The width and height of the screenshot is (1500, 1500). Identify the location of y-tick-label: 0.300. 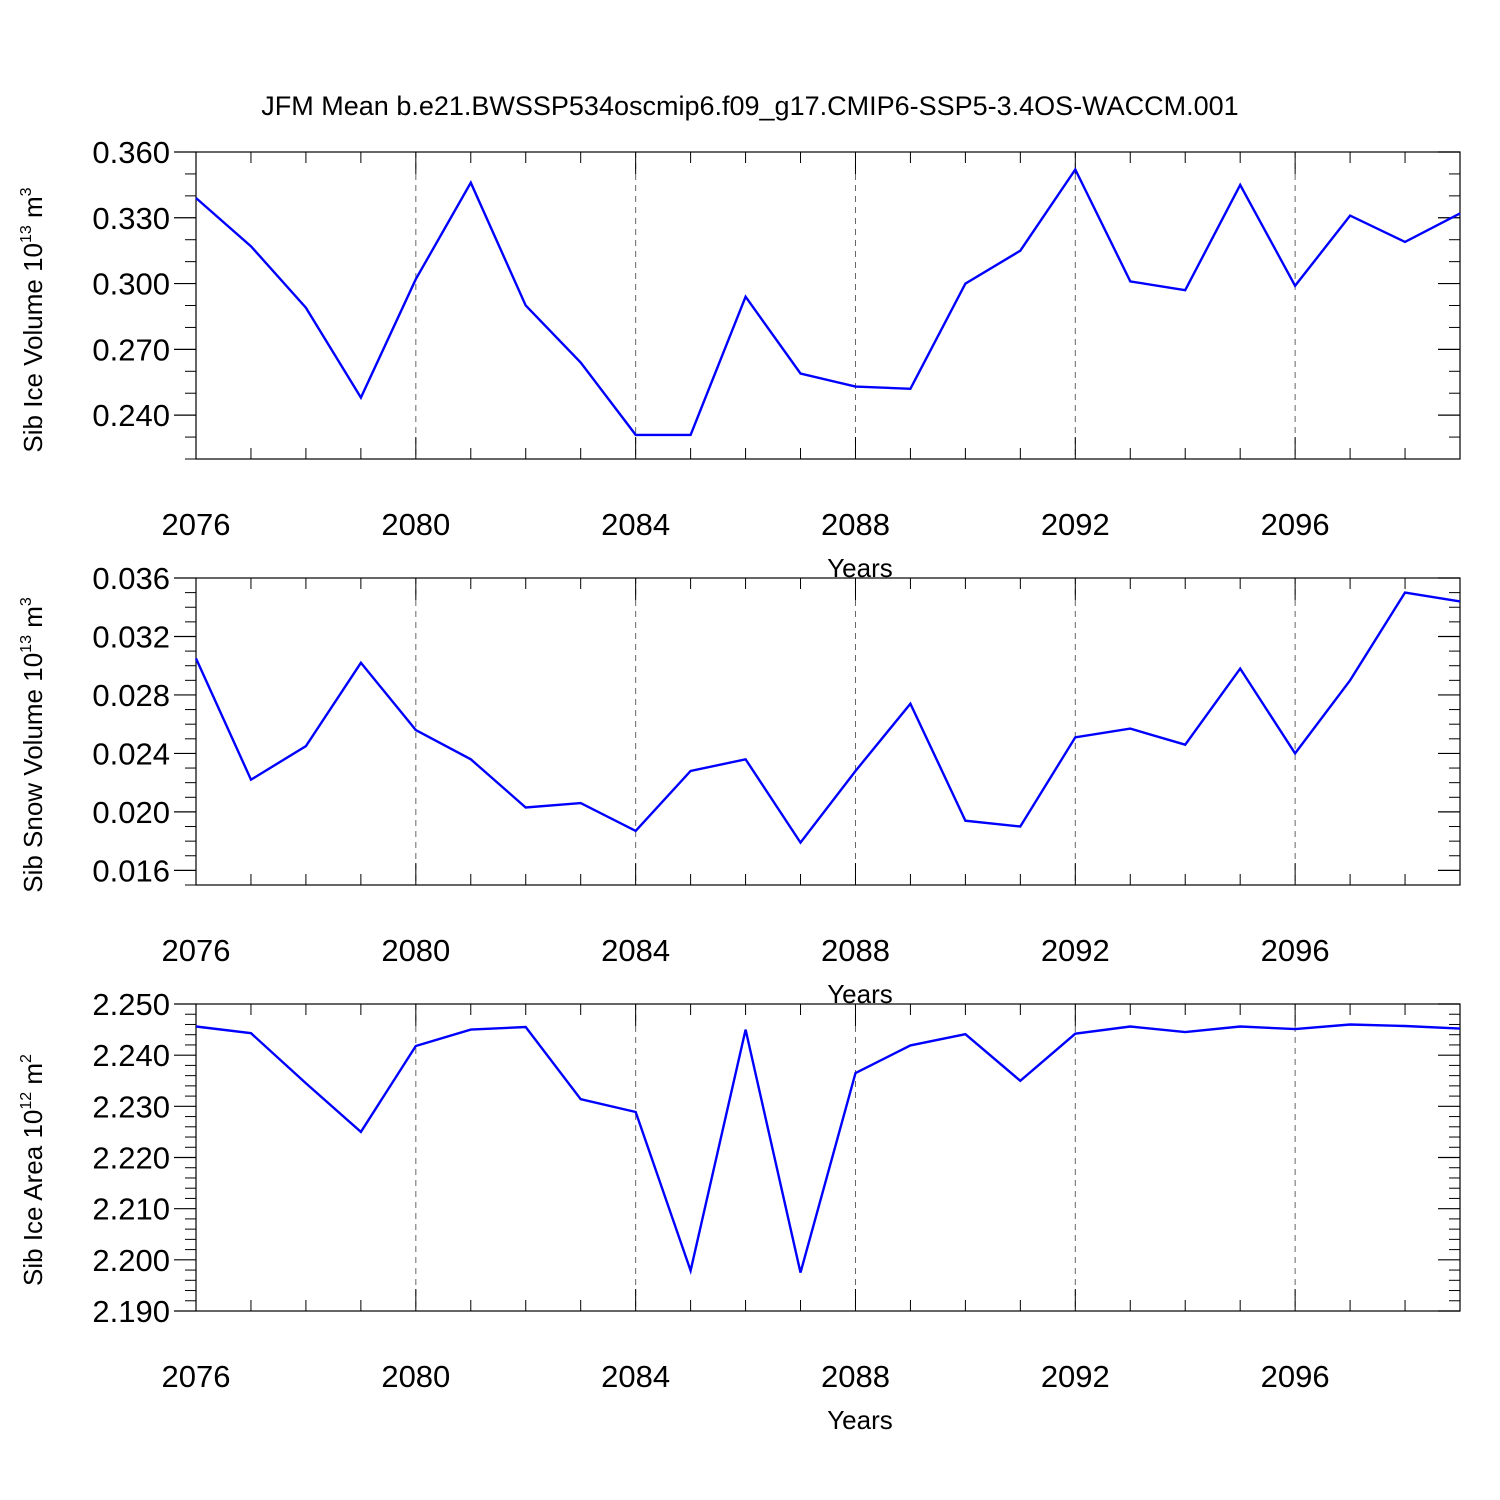
(131, 284).